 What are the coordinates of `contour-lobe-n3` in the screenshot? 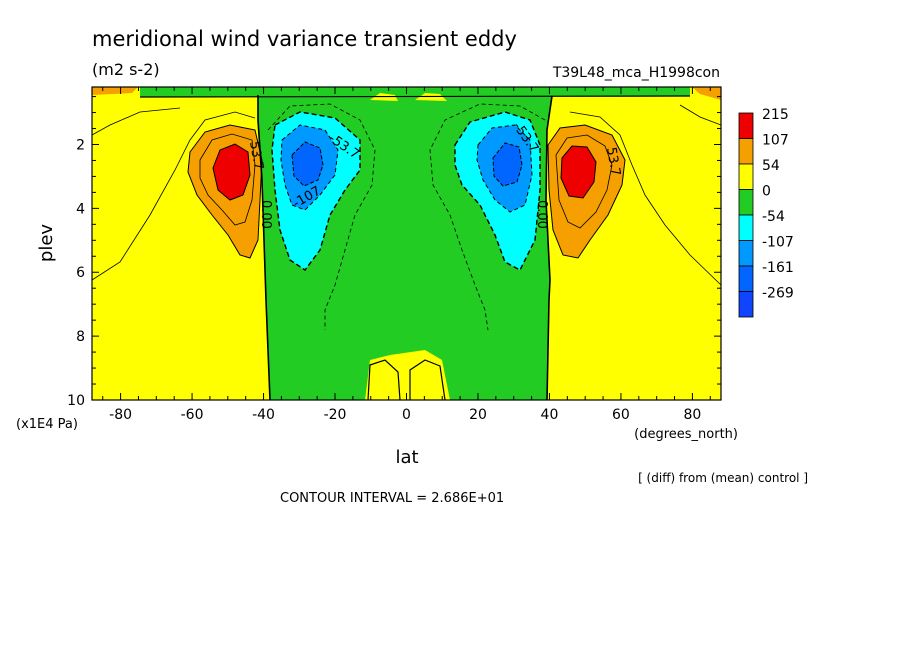 It's located at (578, 172).